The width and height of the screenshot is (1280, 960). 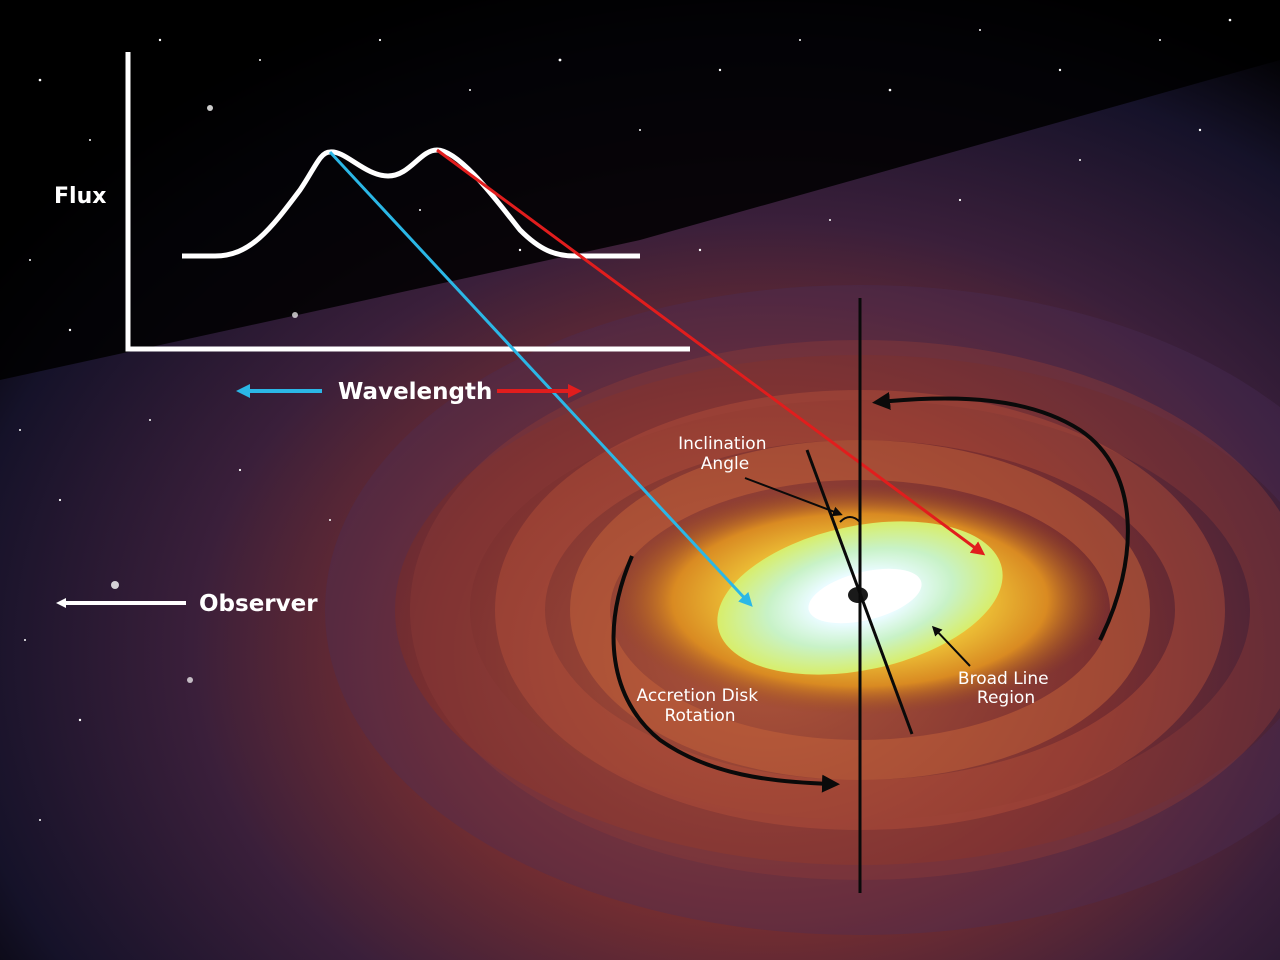 What do you see at coordinates (1003, 679) in the screenshot?
I see `broad-line-label-line1: Broad Line` at bounding box center [1003, 679].